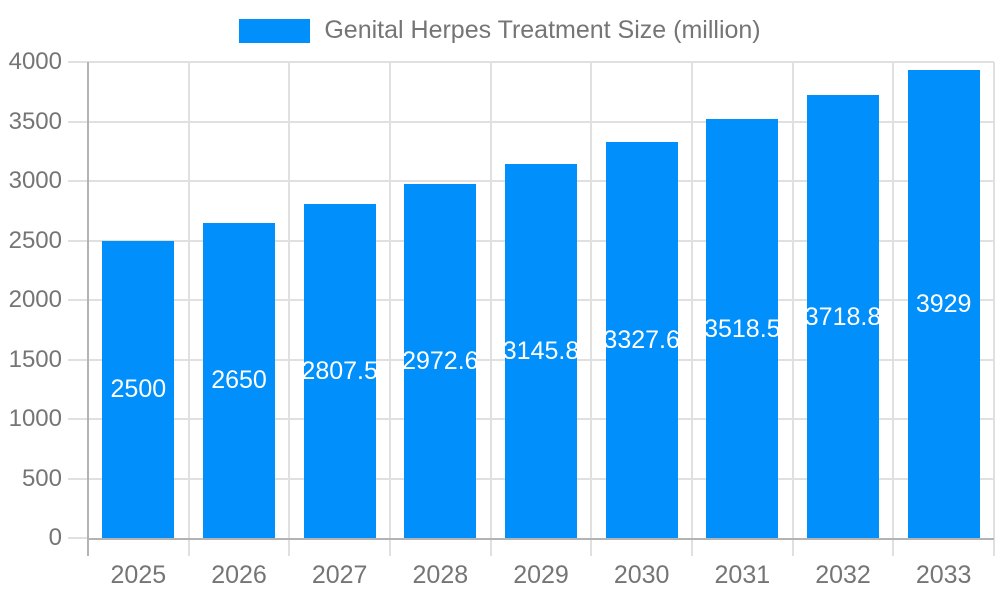 This screenshot has width=1000, height=600. I want to click on y-axis-label: 2500, so click(35, 240).